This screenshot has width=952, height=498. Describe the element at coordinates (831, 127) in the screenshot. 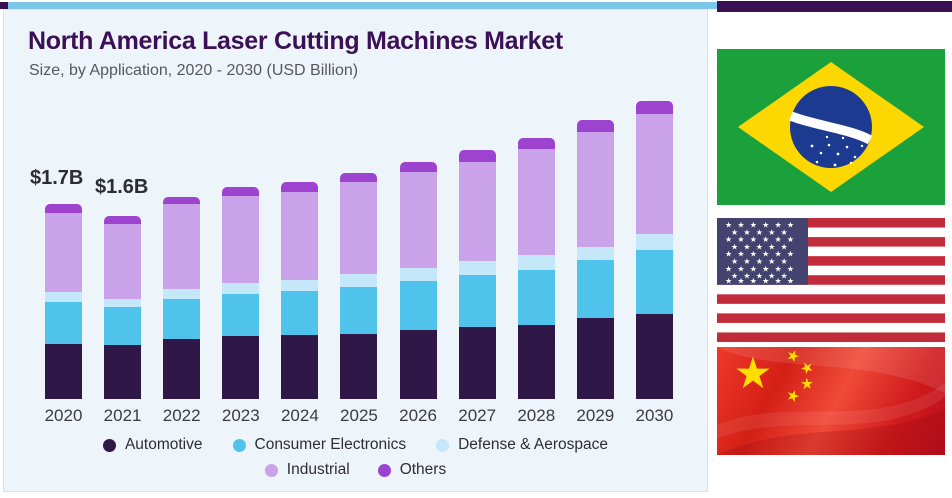

I see `brazil-flag` at that location.